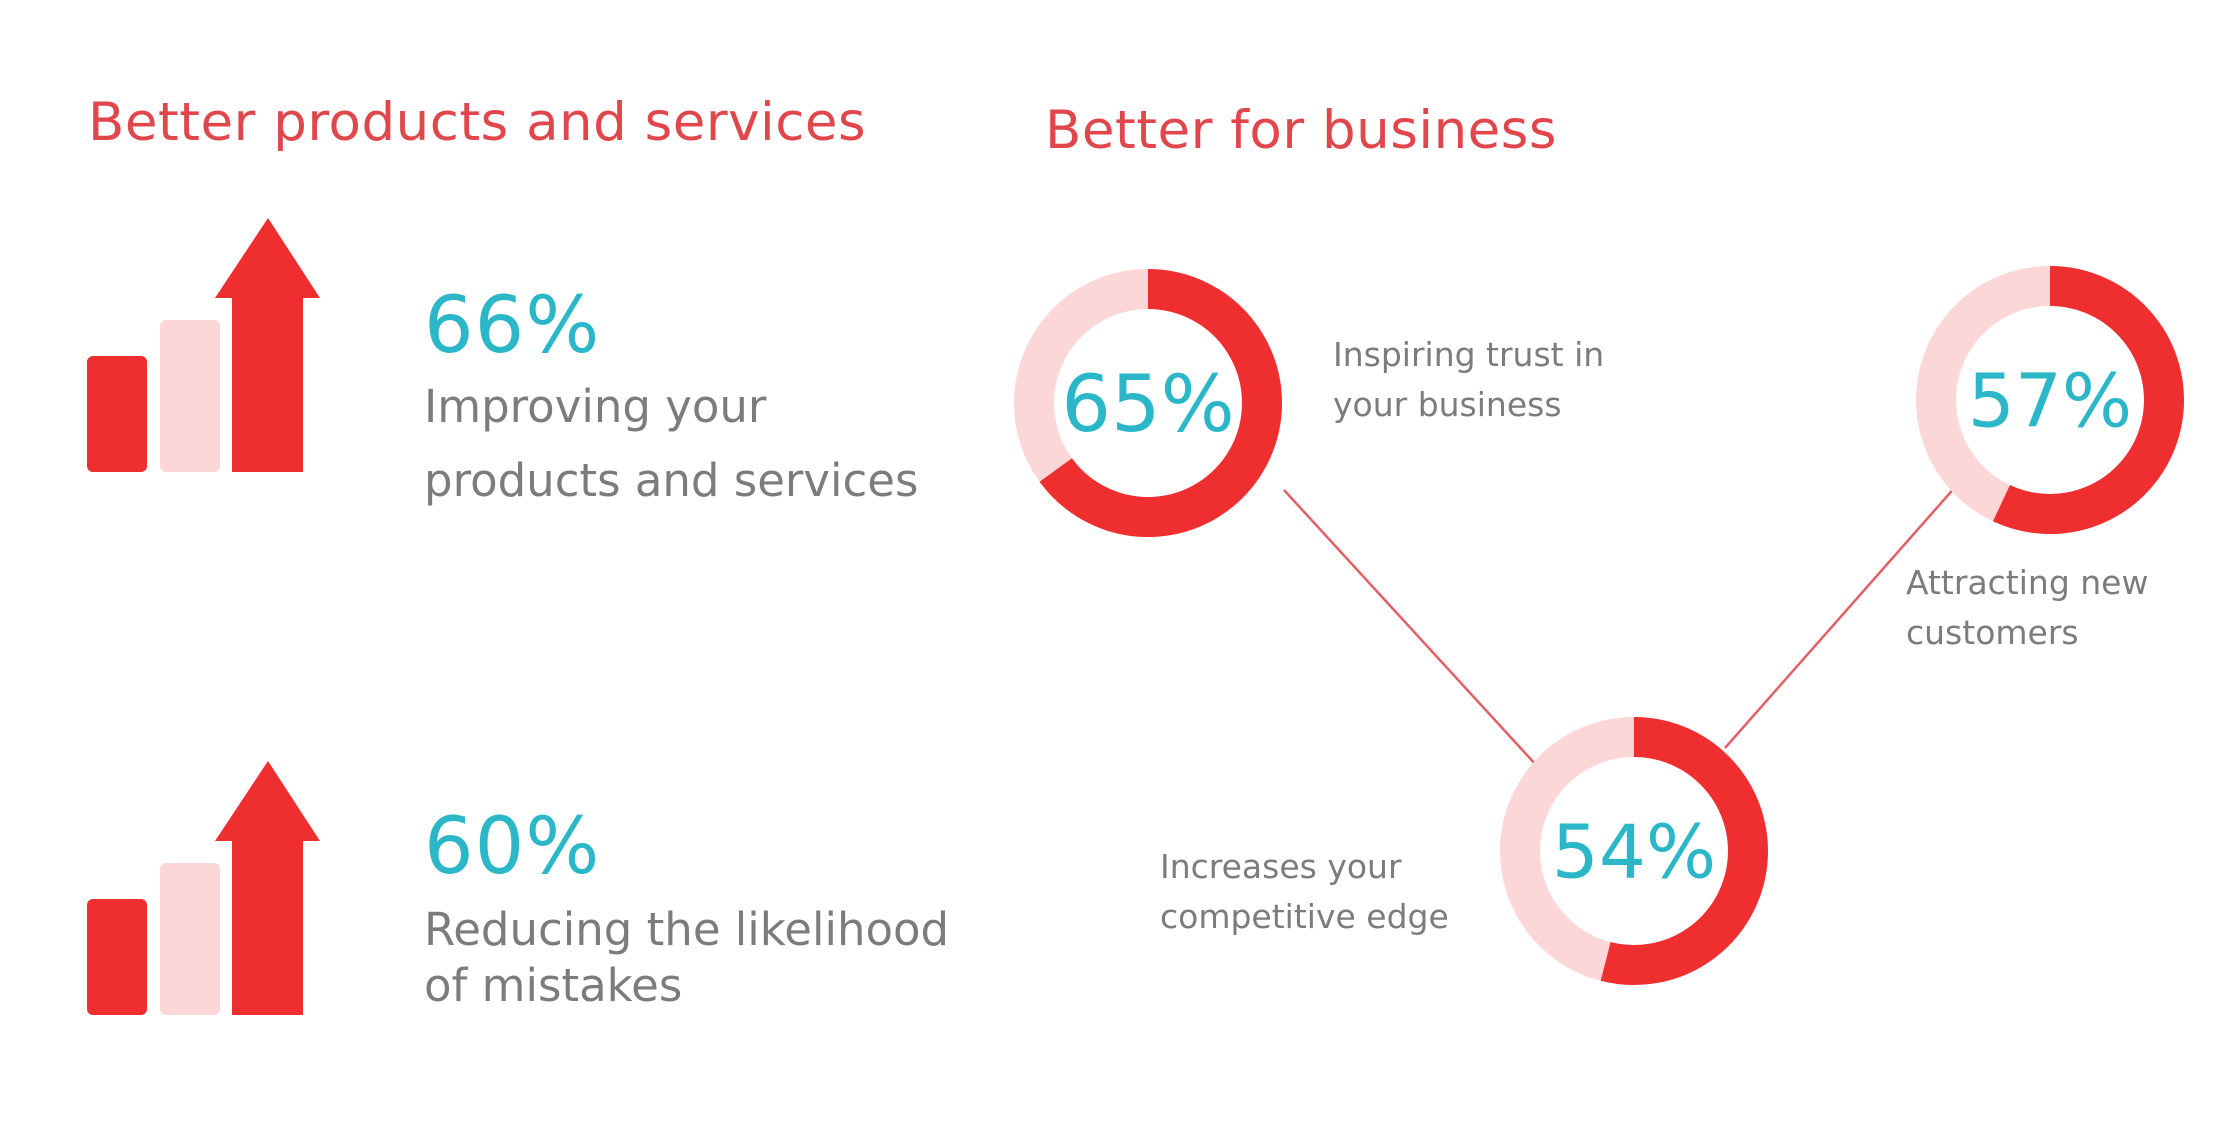 This screenshot has width=2238, height=1145. Describe the element at coordinates (671, 444) in the screenshot. I see `stat-description-improving: Improving your products and services` at that location.